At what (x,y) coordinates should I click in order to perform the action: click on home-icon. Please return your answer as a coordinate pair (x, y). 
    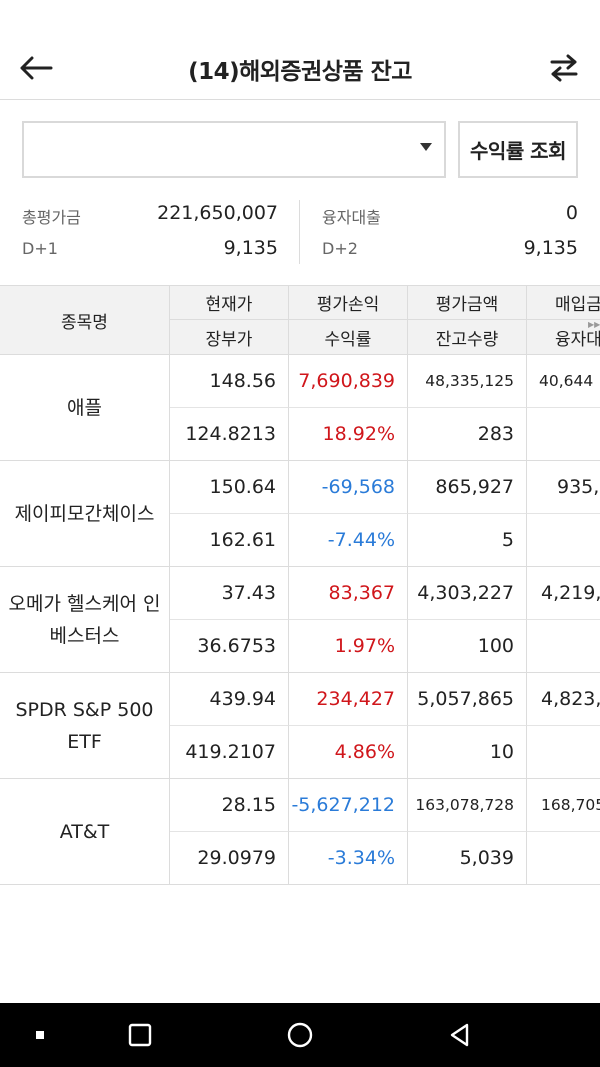
    Looking at the image, I should click on (300, 1035).